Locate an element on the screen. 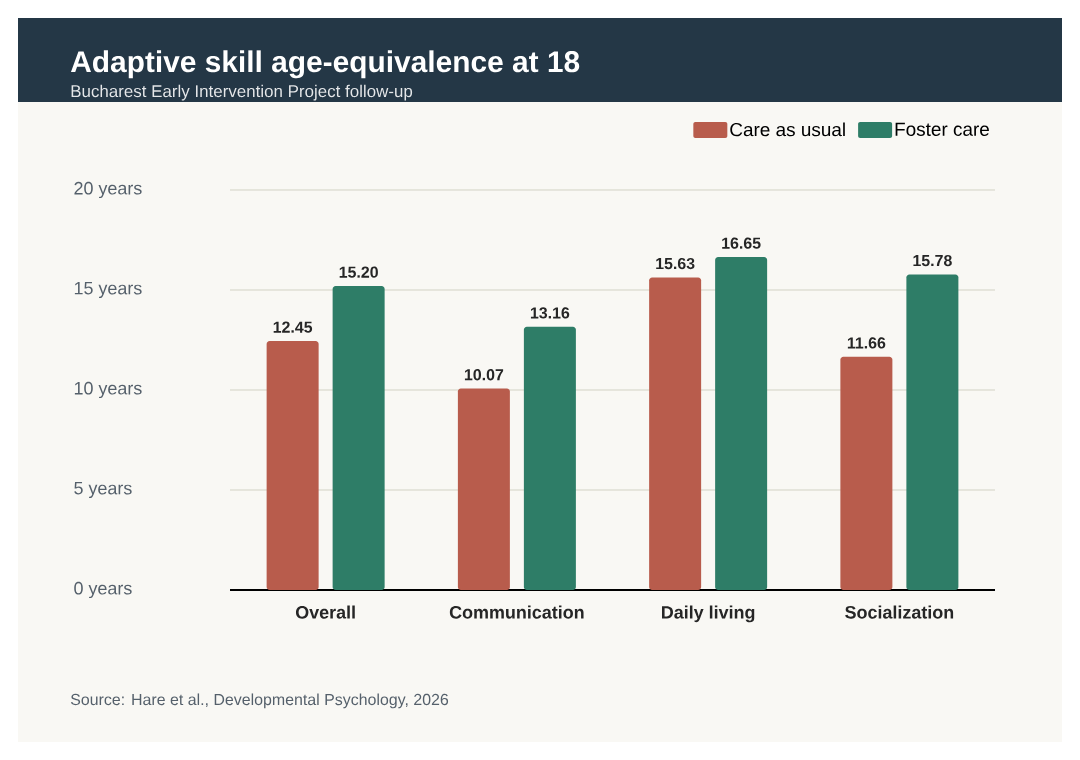 The image size is (1080, 760). x-tick-label: Overall is located at coordinates (325, 612).